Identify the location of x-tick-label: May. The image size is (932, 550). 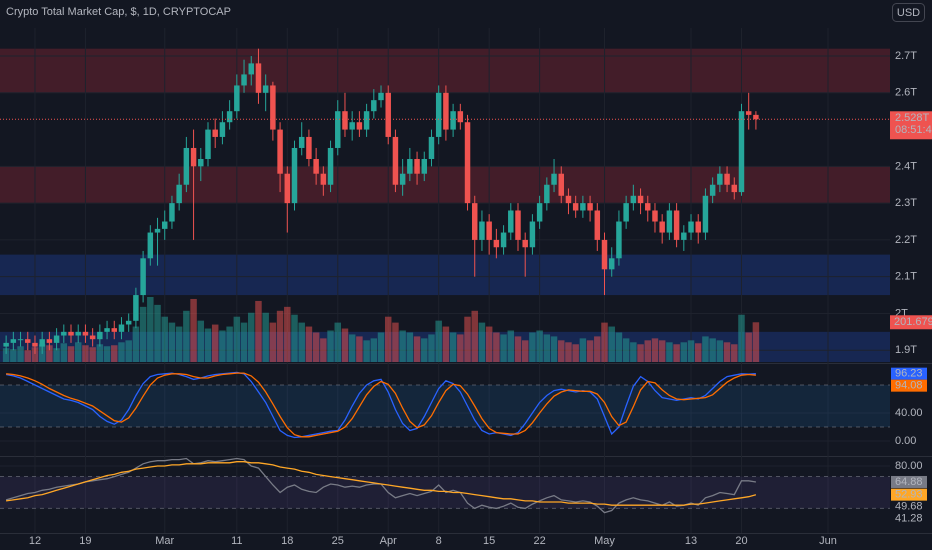
(604, 541).